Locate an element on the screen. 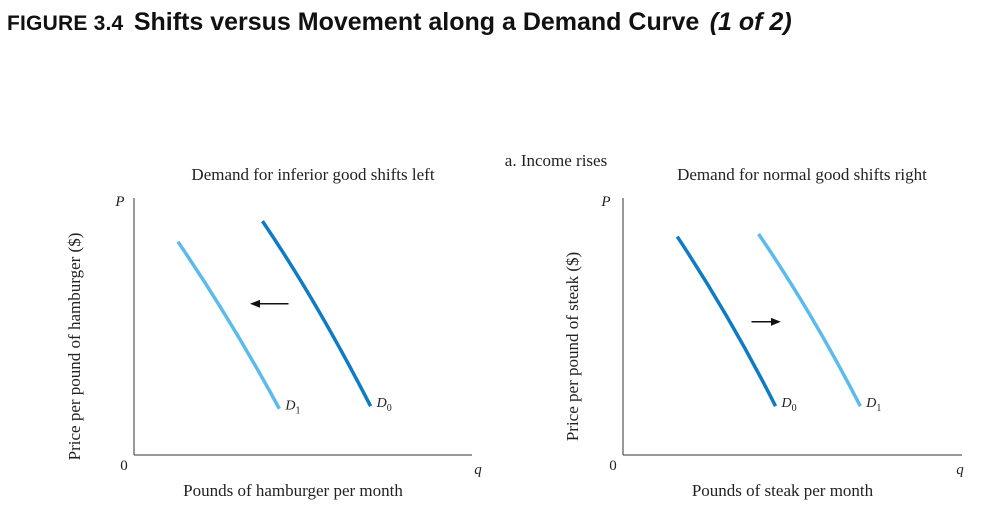 The width and height of the screenshot is (989, 522). y-axis-label: Price per pound of steak ($) is located at coordinates (572, 346).